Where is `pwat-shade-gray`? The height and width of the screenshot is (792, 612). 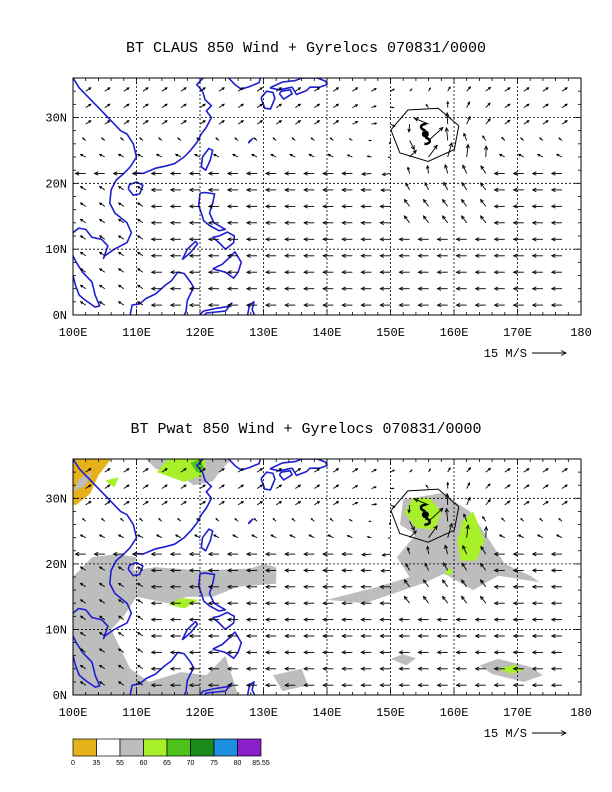
pwat-shade-gray is located at coordinates (403, 660).